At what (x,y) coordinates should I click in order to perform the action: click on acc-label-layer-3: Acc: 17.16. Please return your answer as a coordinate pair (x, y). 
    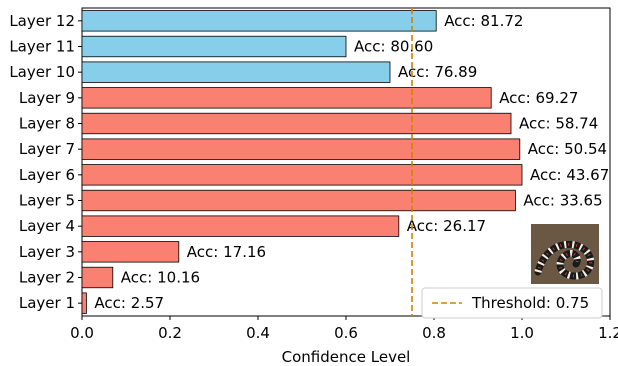
    Looking at the image, I should click on (226, 252).